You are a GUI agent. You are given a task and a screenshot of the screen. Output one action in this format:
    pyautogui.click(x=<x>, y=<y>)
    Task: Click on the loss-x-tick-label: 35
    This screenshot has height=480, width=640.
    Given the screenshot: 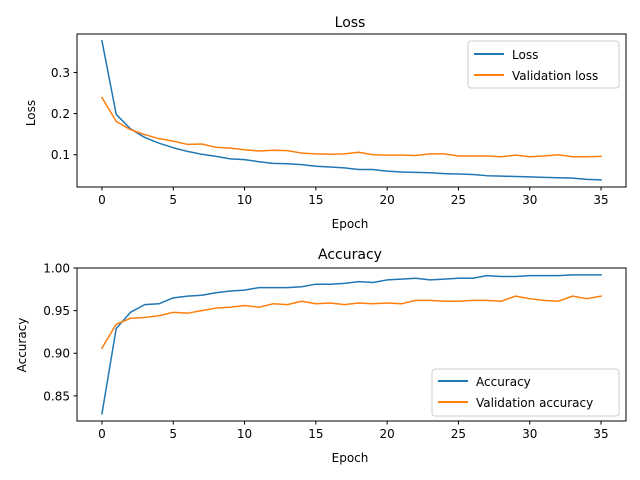 What is the action you would take?
    pyautogui.click(x=600, y=200)
    